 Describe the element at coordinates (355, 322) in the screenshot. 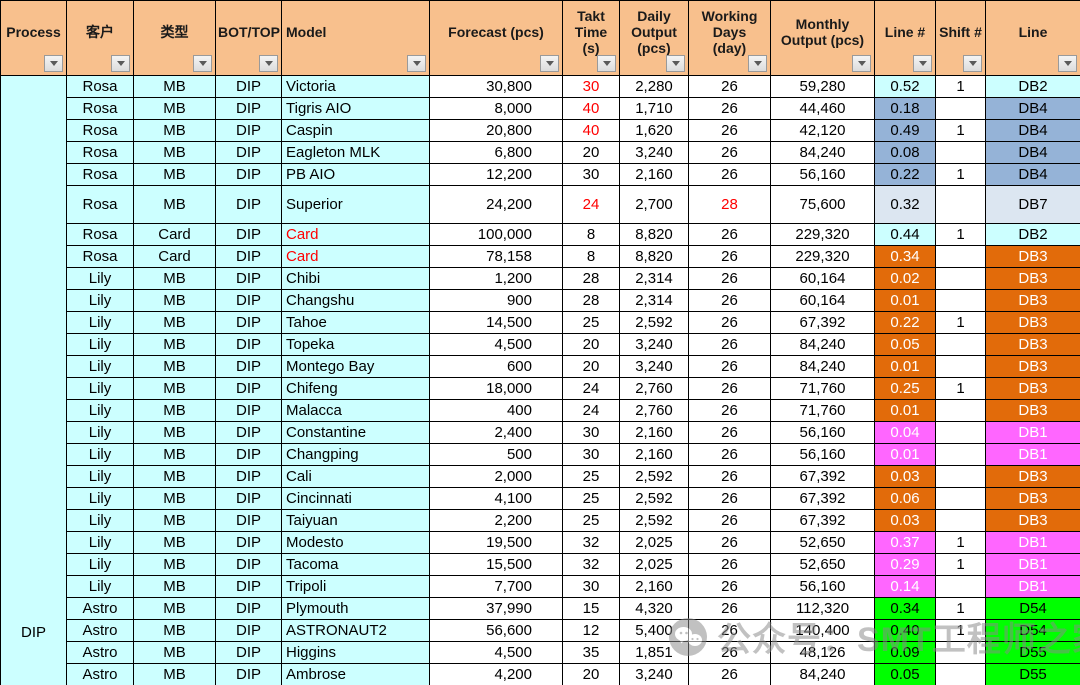

I see `cell-model: Tahoe` at that location.